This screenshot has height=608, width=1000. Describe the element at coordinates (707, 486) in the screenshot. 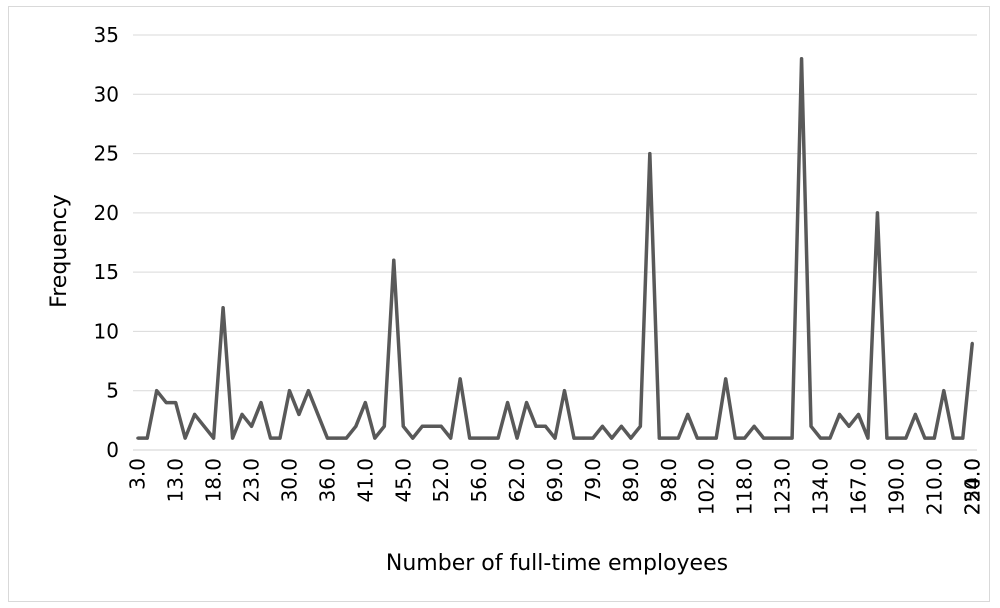

I see `x-tick-label: 102.0` at that location.